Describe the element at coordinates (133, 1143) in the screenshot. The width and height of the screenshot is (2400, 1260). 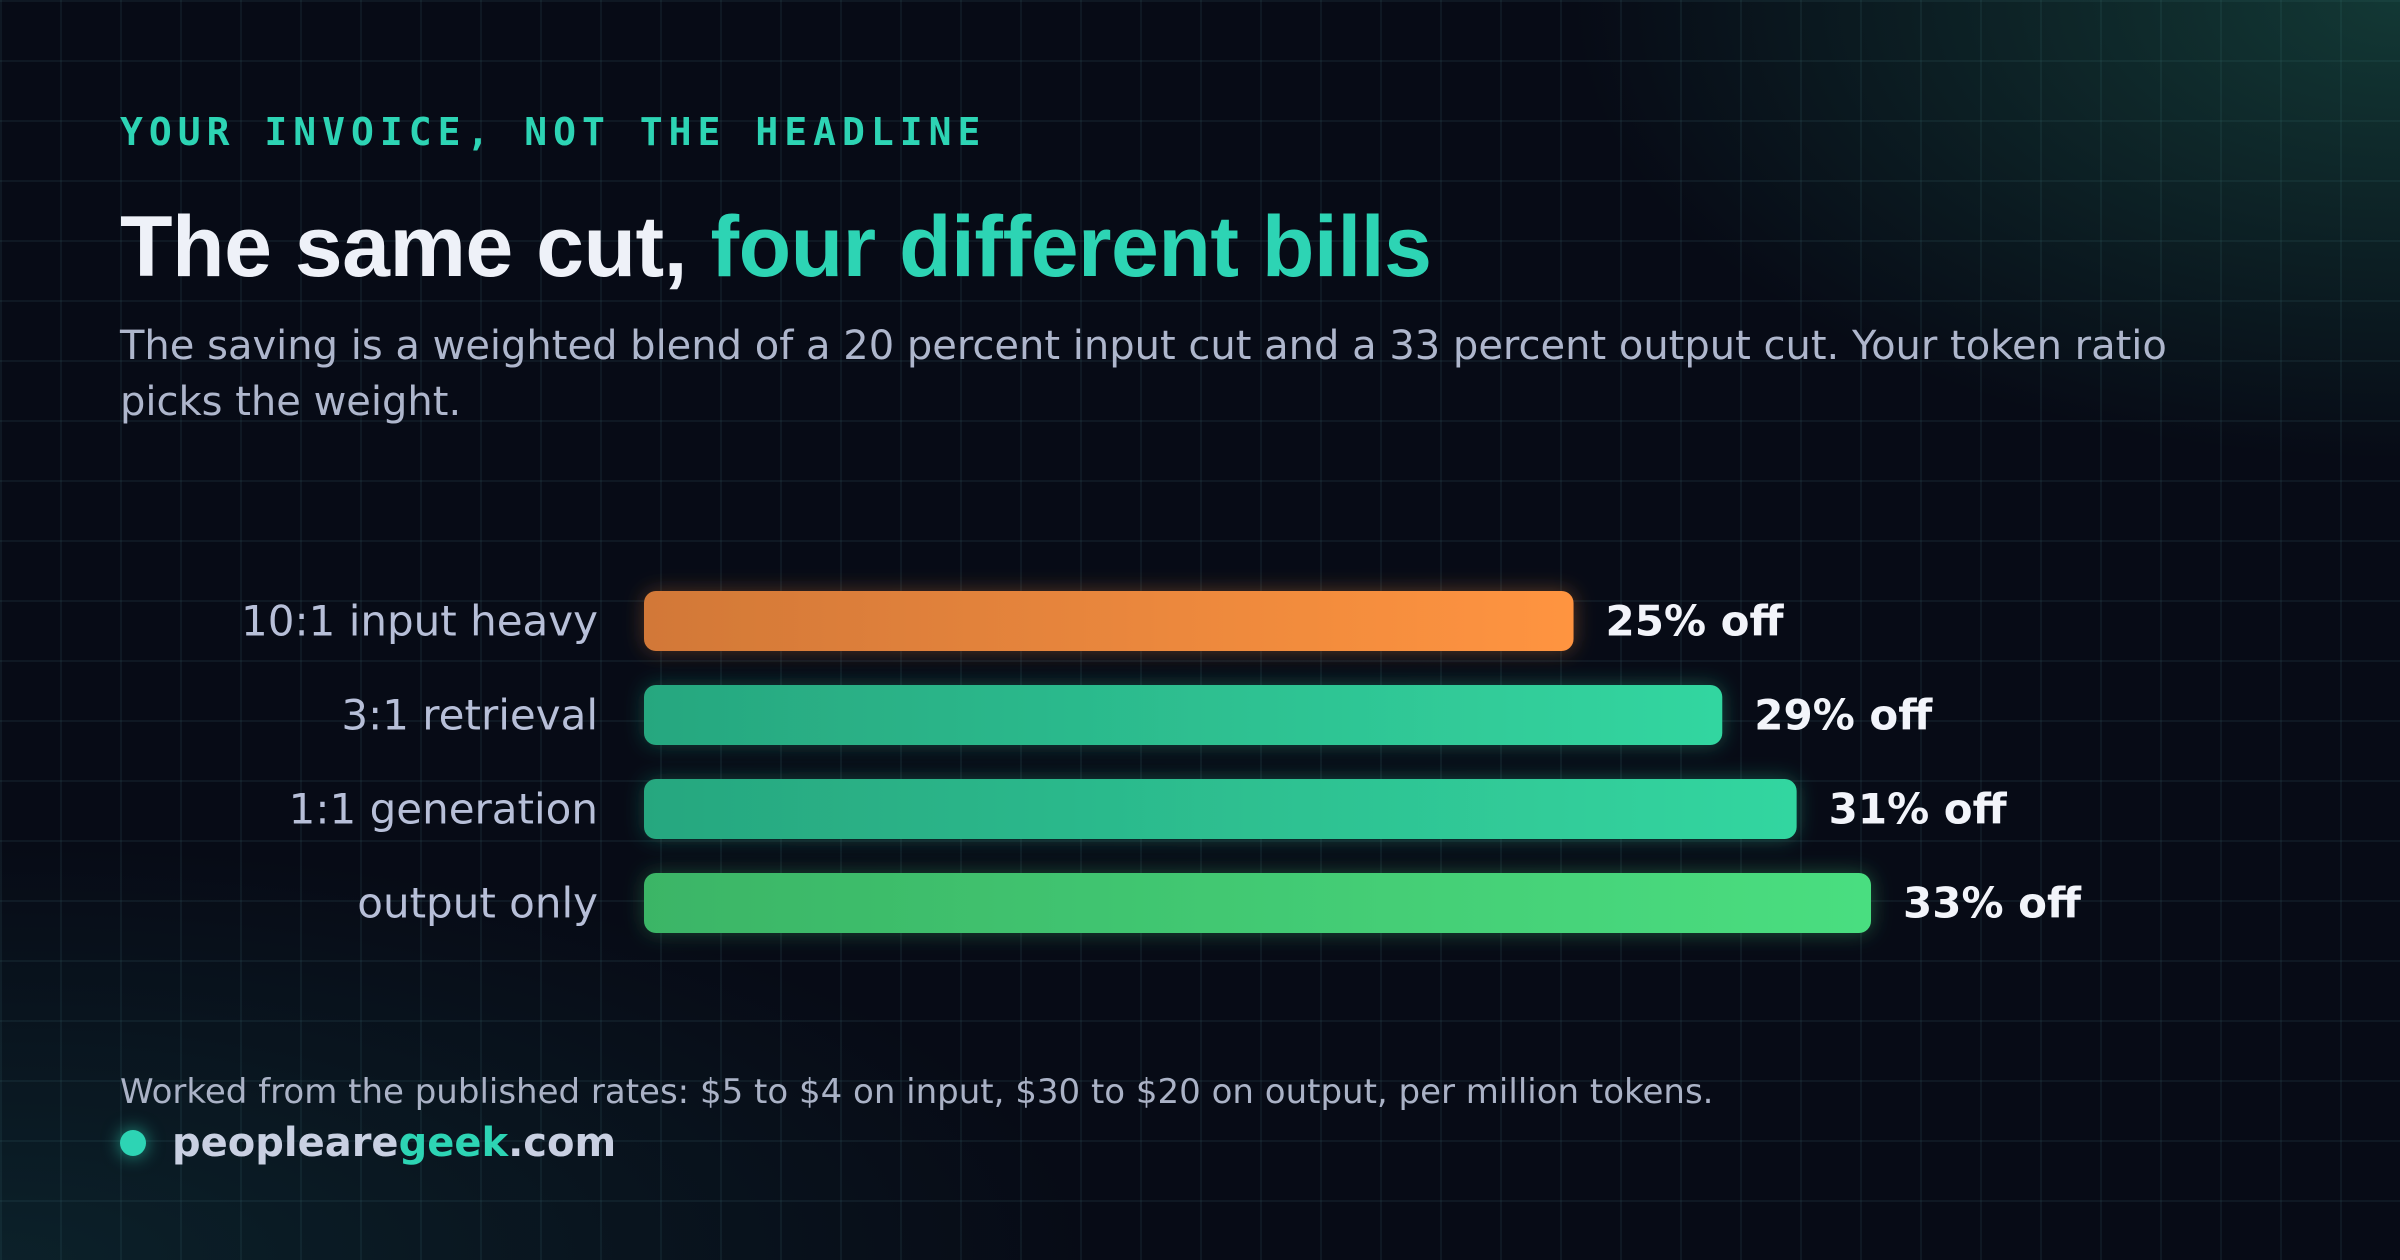
I see `brand-dot-icon` at that location.